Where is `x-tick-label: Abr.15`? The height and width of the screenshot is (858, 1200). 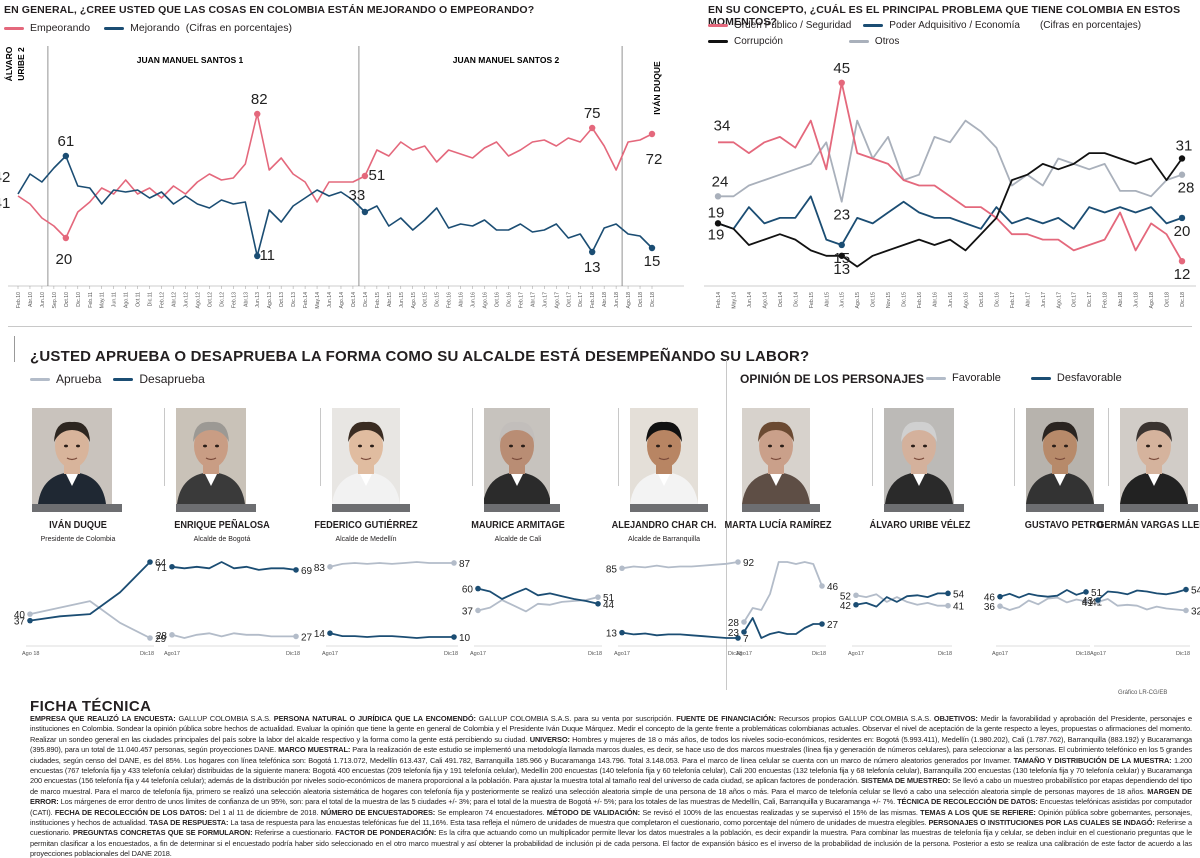
x-tick-label: Abr.15 is located at coordinates (827, 299).